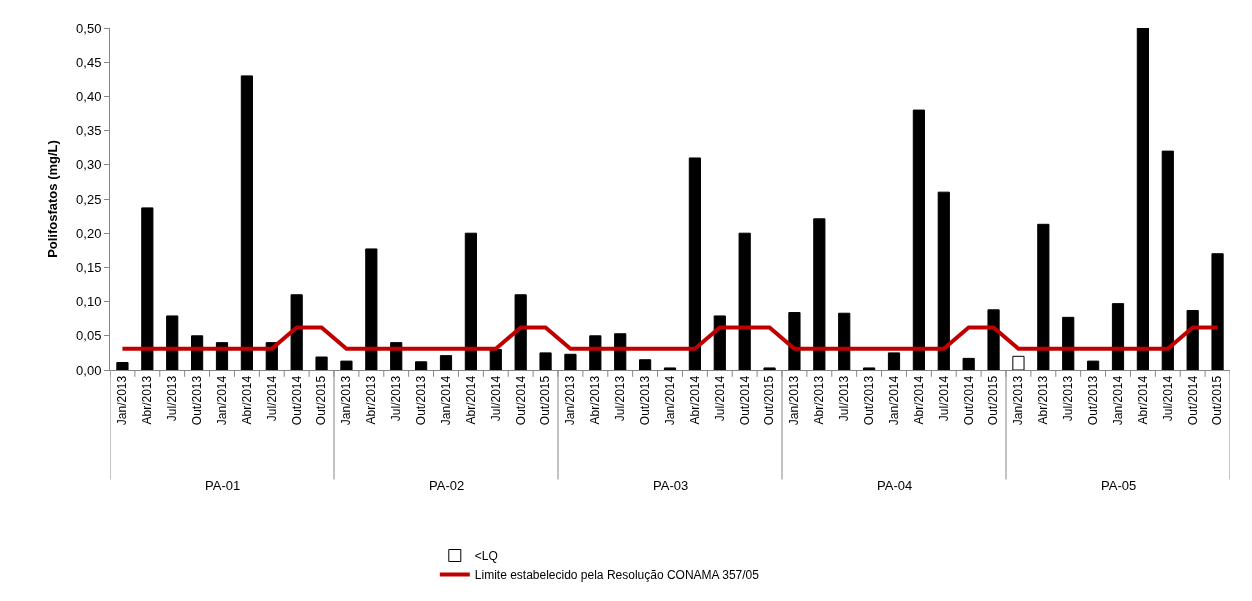 Image resolution: width=1252 pixels, height=601 pixels. What do you see at coordinates (89, 131) in the screenshot?
I see `y-tick-label: 0,35` at bounding box center [89, 131].